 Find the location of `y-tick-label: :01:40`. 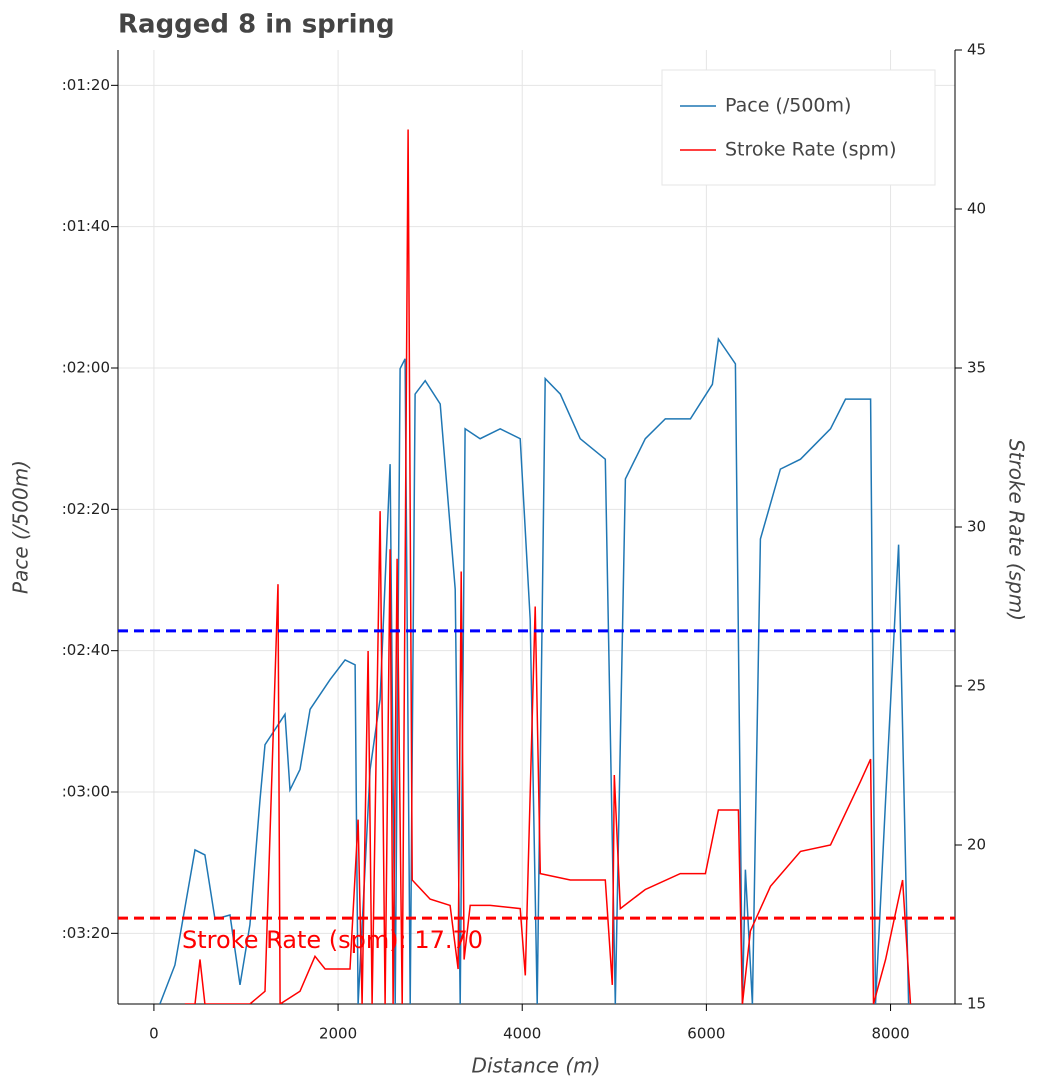

y-tick-label: :01:40 is located at coordinates (86, 226).